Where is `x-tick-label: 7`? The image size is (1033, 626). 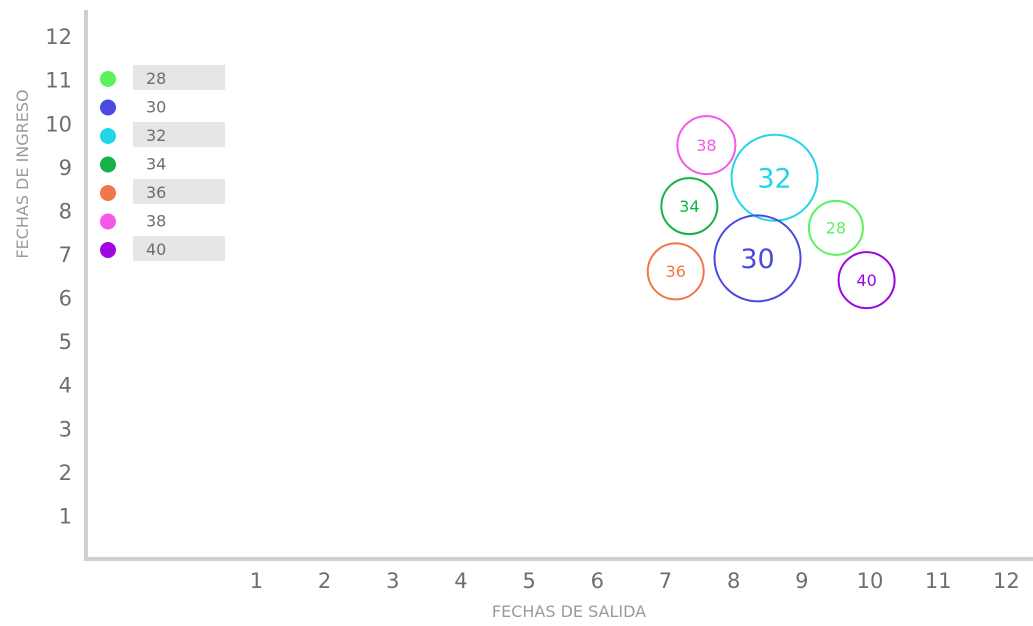
x-tick-label: 7 is located at coordinates (665, 581).